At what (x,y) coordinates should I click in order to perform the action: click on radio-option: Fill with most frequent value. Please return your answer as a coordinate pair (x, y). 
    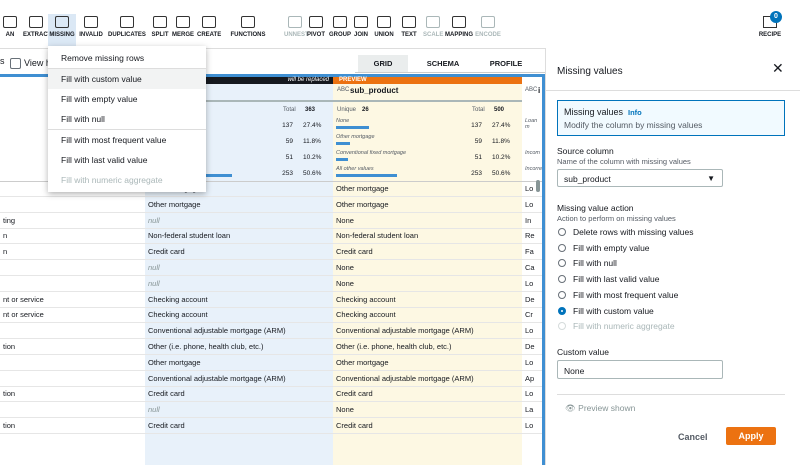
    Looking at the image, I should click on (618, 295).